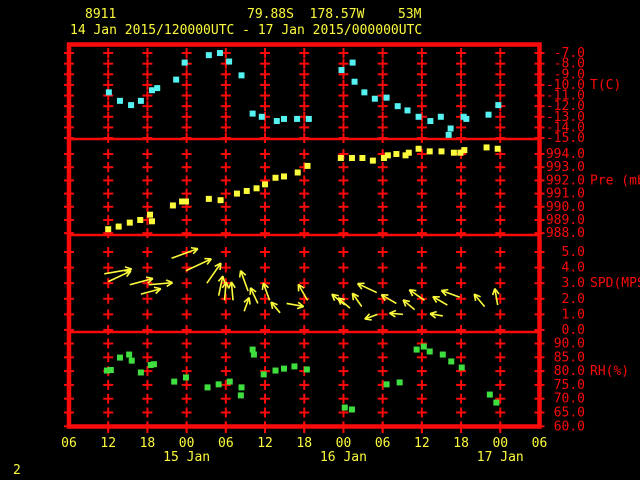 This screenshot has height=480, width=640. Describe the element at coordinates (573, 314) in the screenshot. I see `y-tick-label: 1.0` at that location.